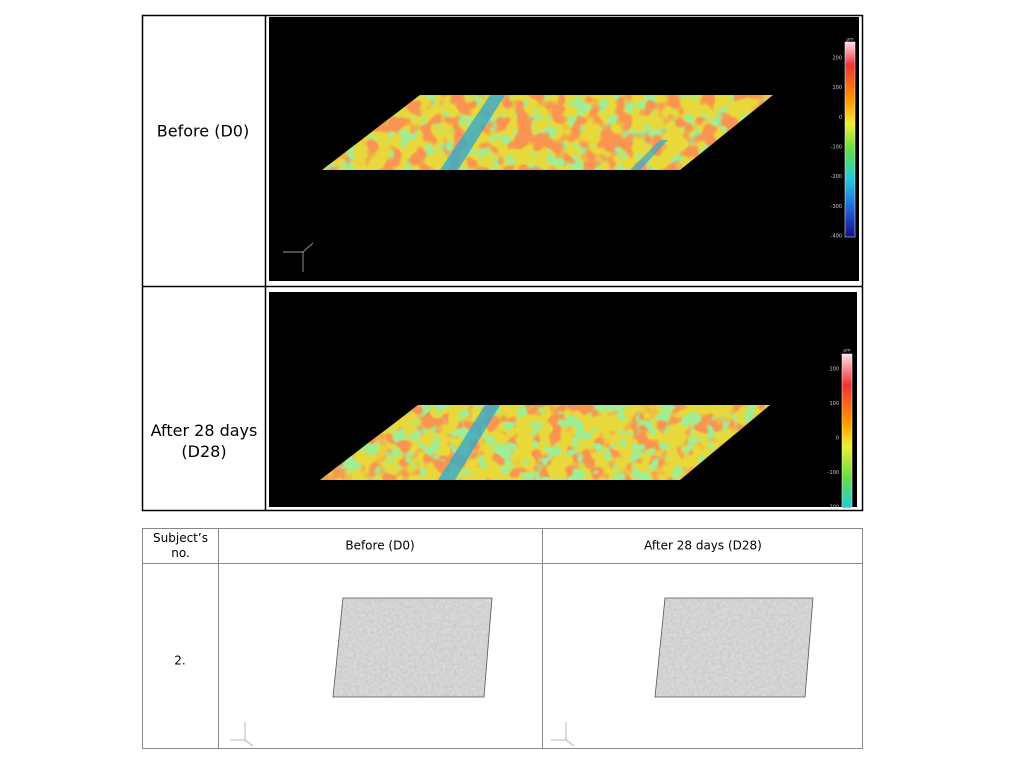  I want to click on row-label-box: After 28 days (D28), so click(204, 441).